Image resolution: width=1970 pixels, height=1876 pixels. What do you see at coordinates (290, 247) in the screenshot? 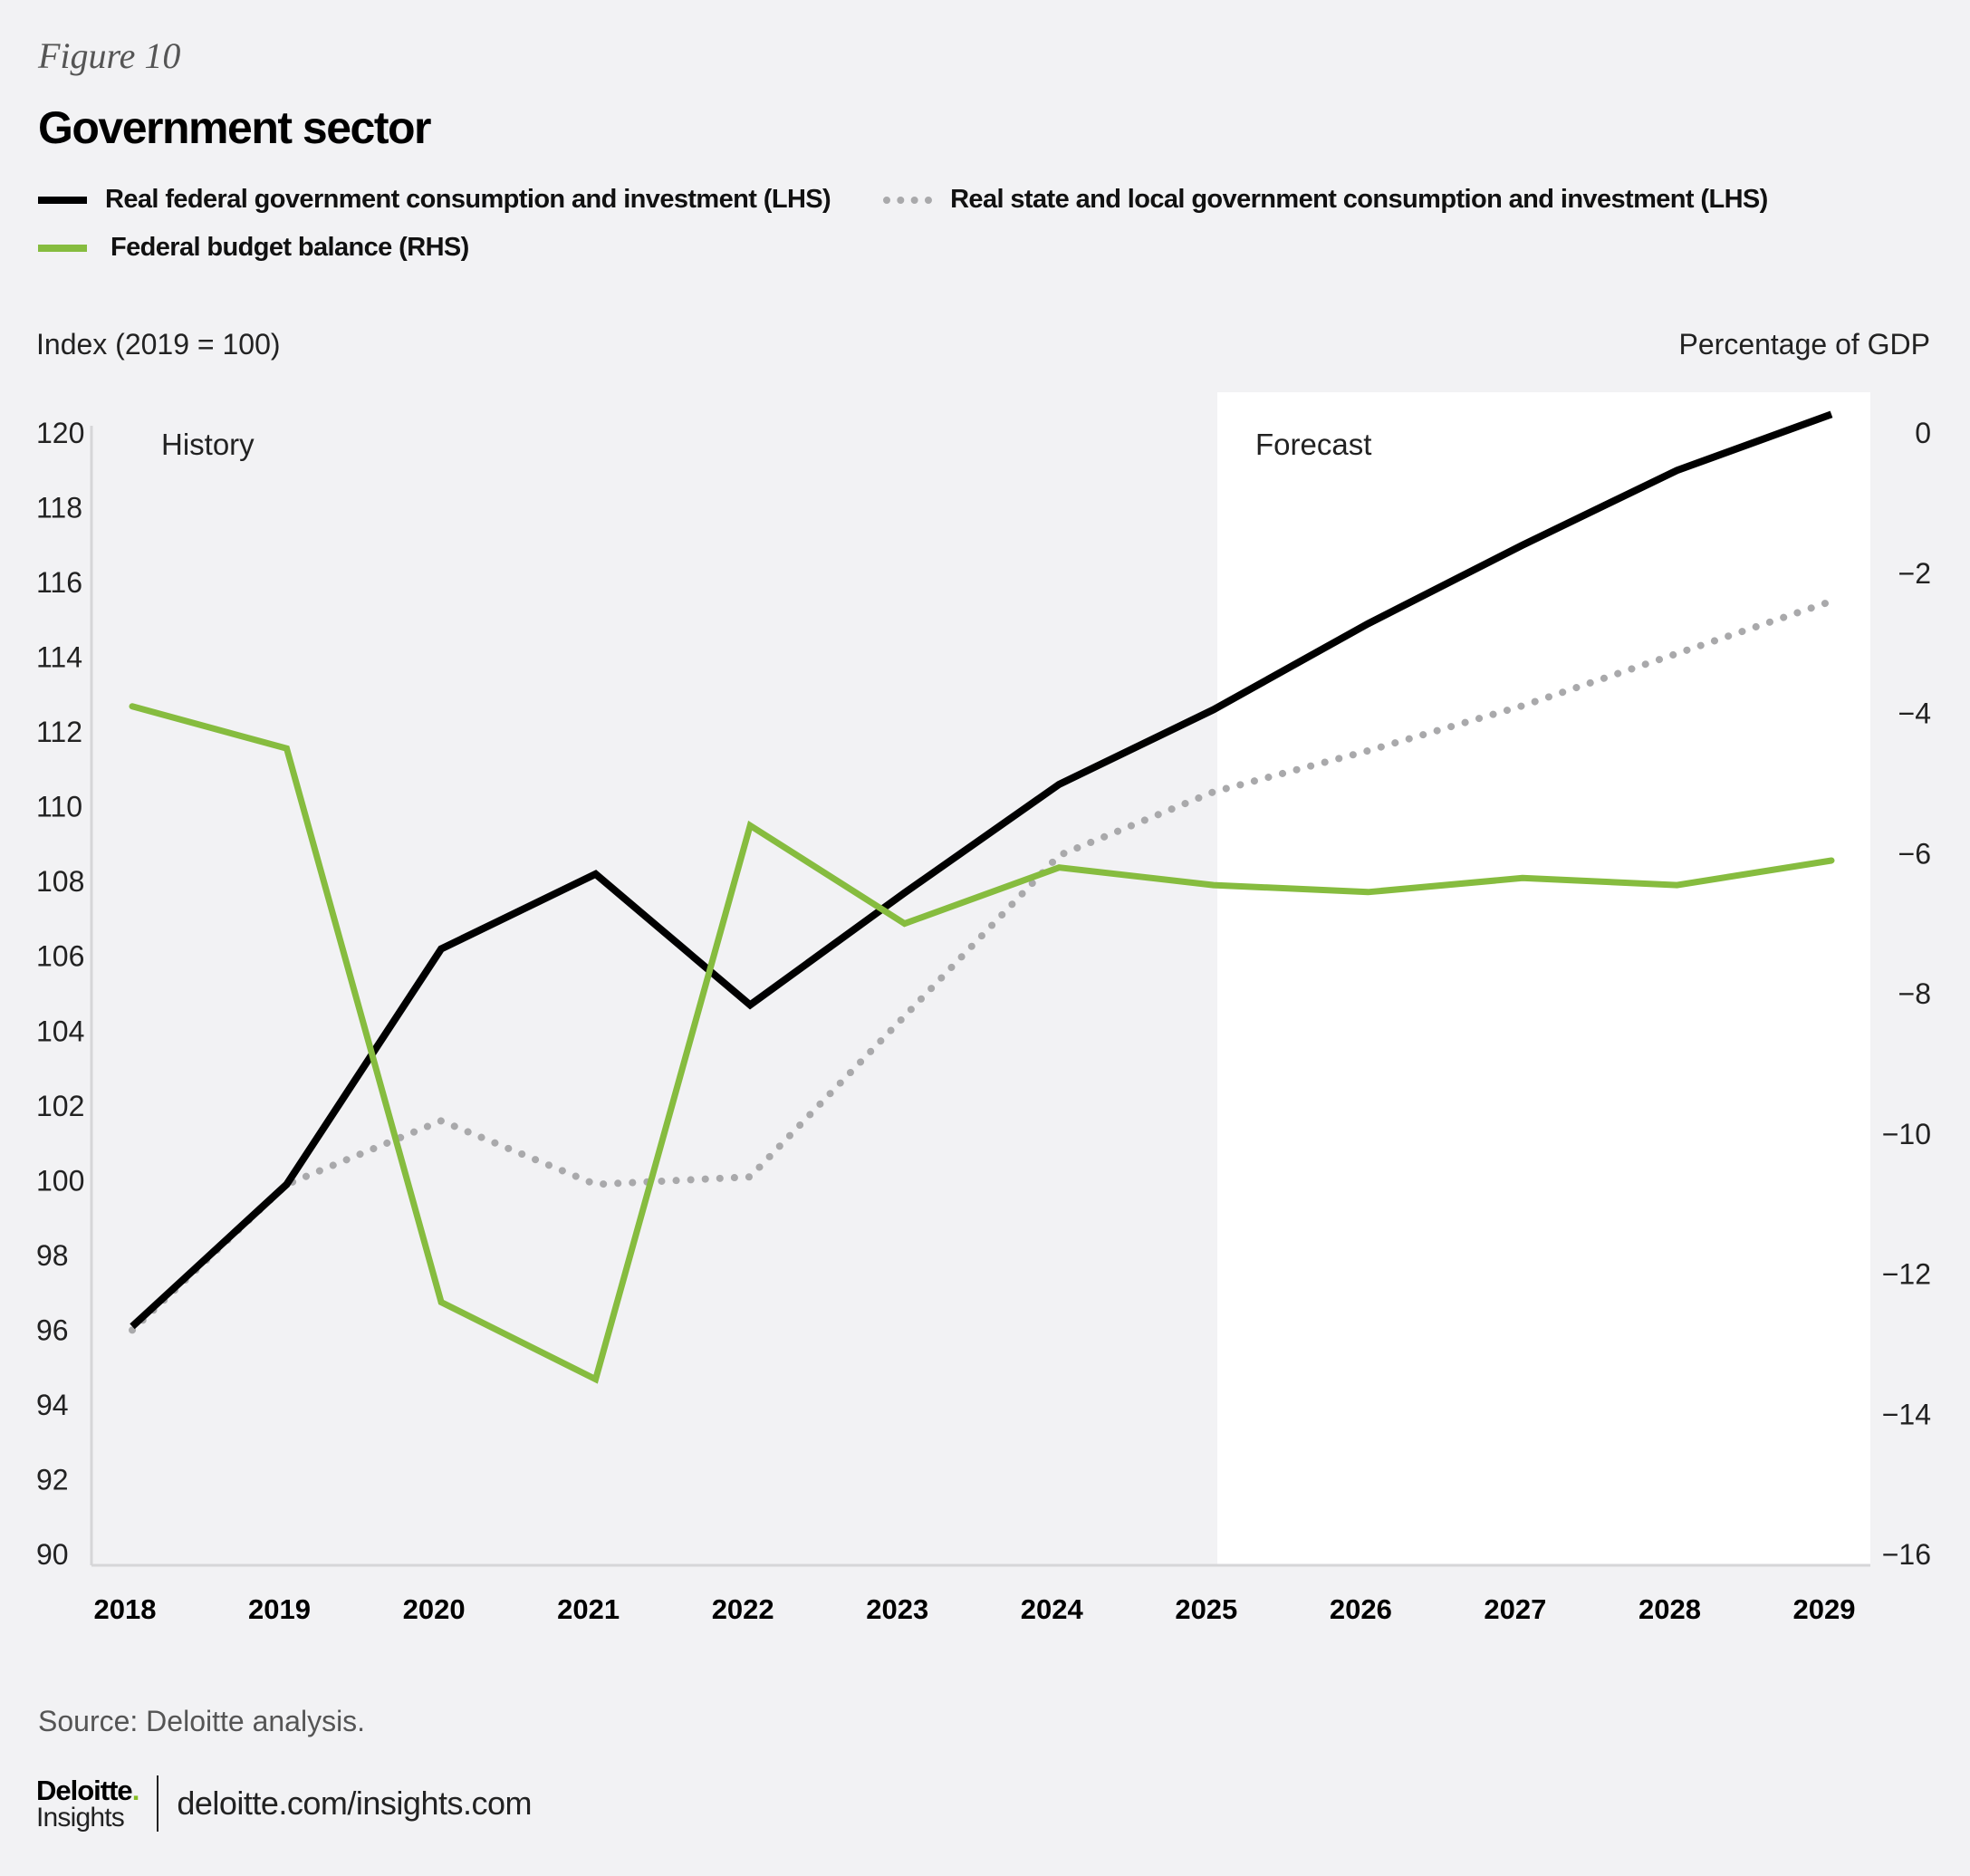
I see `legend-label: Federal budget balance (RHS)` at bounding box center [290, 247].